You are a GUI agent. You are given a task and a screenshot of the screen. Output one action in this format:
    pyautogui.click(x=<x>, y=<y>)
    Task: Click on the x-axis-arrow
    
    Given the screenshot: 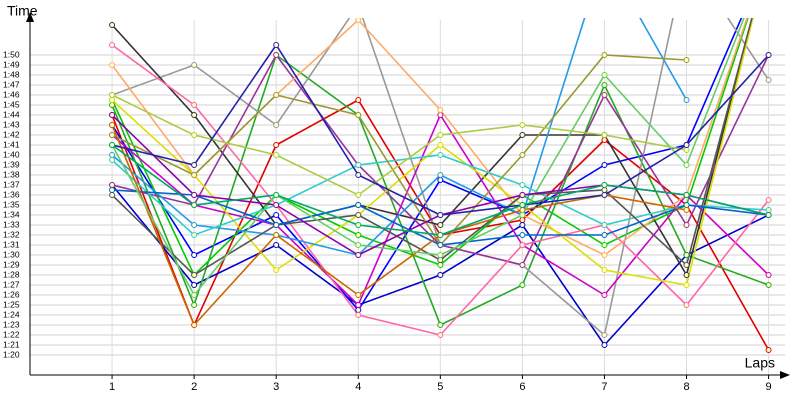 What is the action you would take?
    pyautogui.click(x=785, y=375)
    